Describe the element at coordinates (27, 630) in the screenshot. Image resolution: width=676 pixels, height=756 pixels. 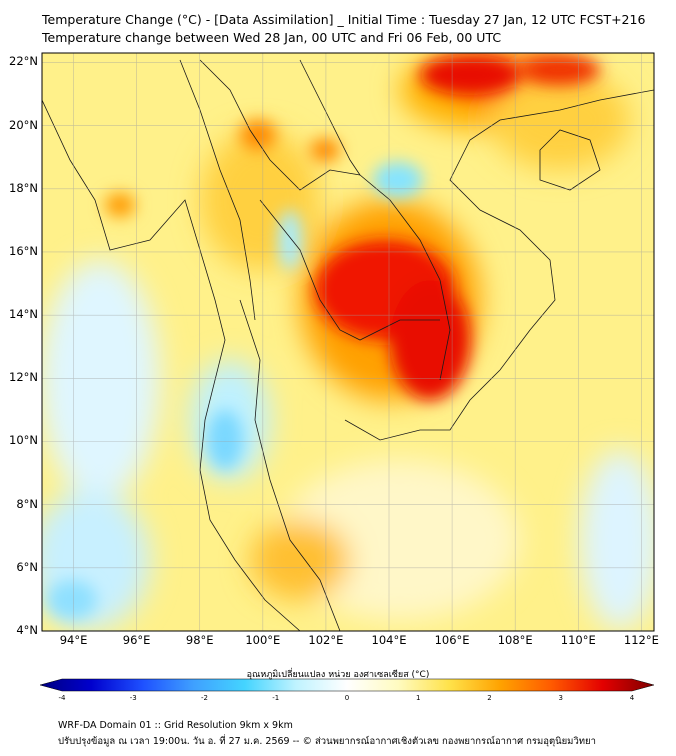
I see `lat-label: 4°N` at that location.